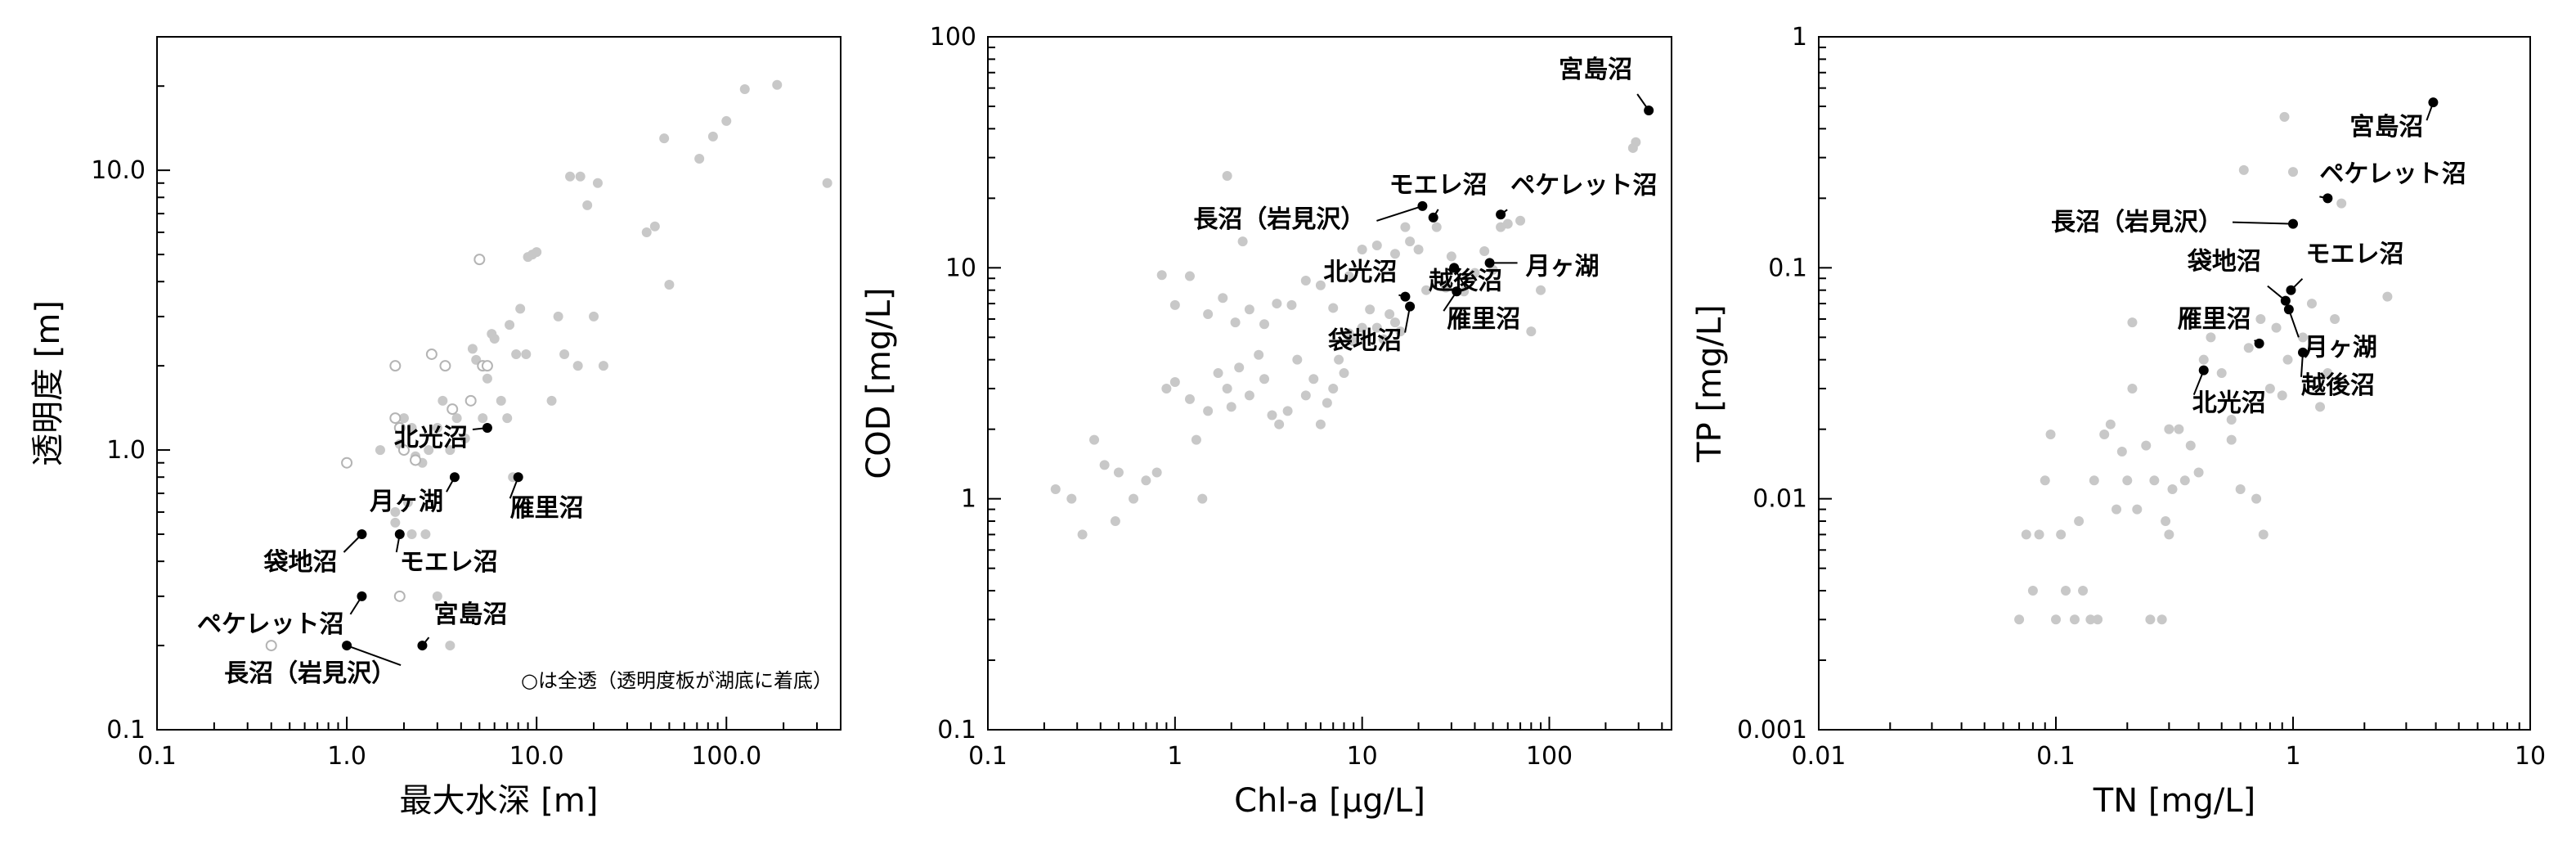  I want to click on lake-label: 越後沼, so click(1465, 281).